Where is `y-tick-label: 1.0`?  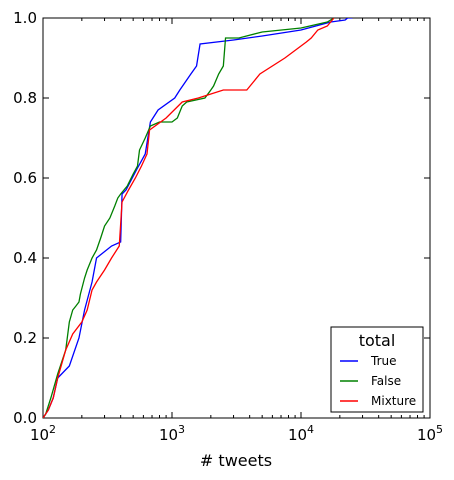 y-tick-label: 1.0 is located at coordinates (25, 18).